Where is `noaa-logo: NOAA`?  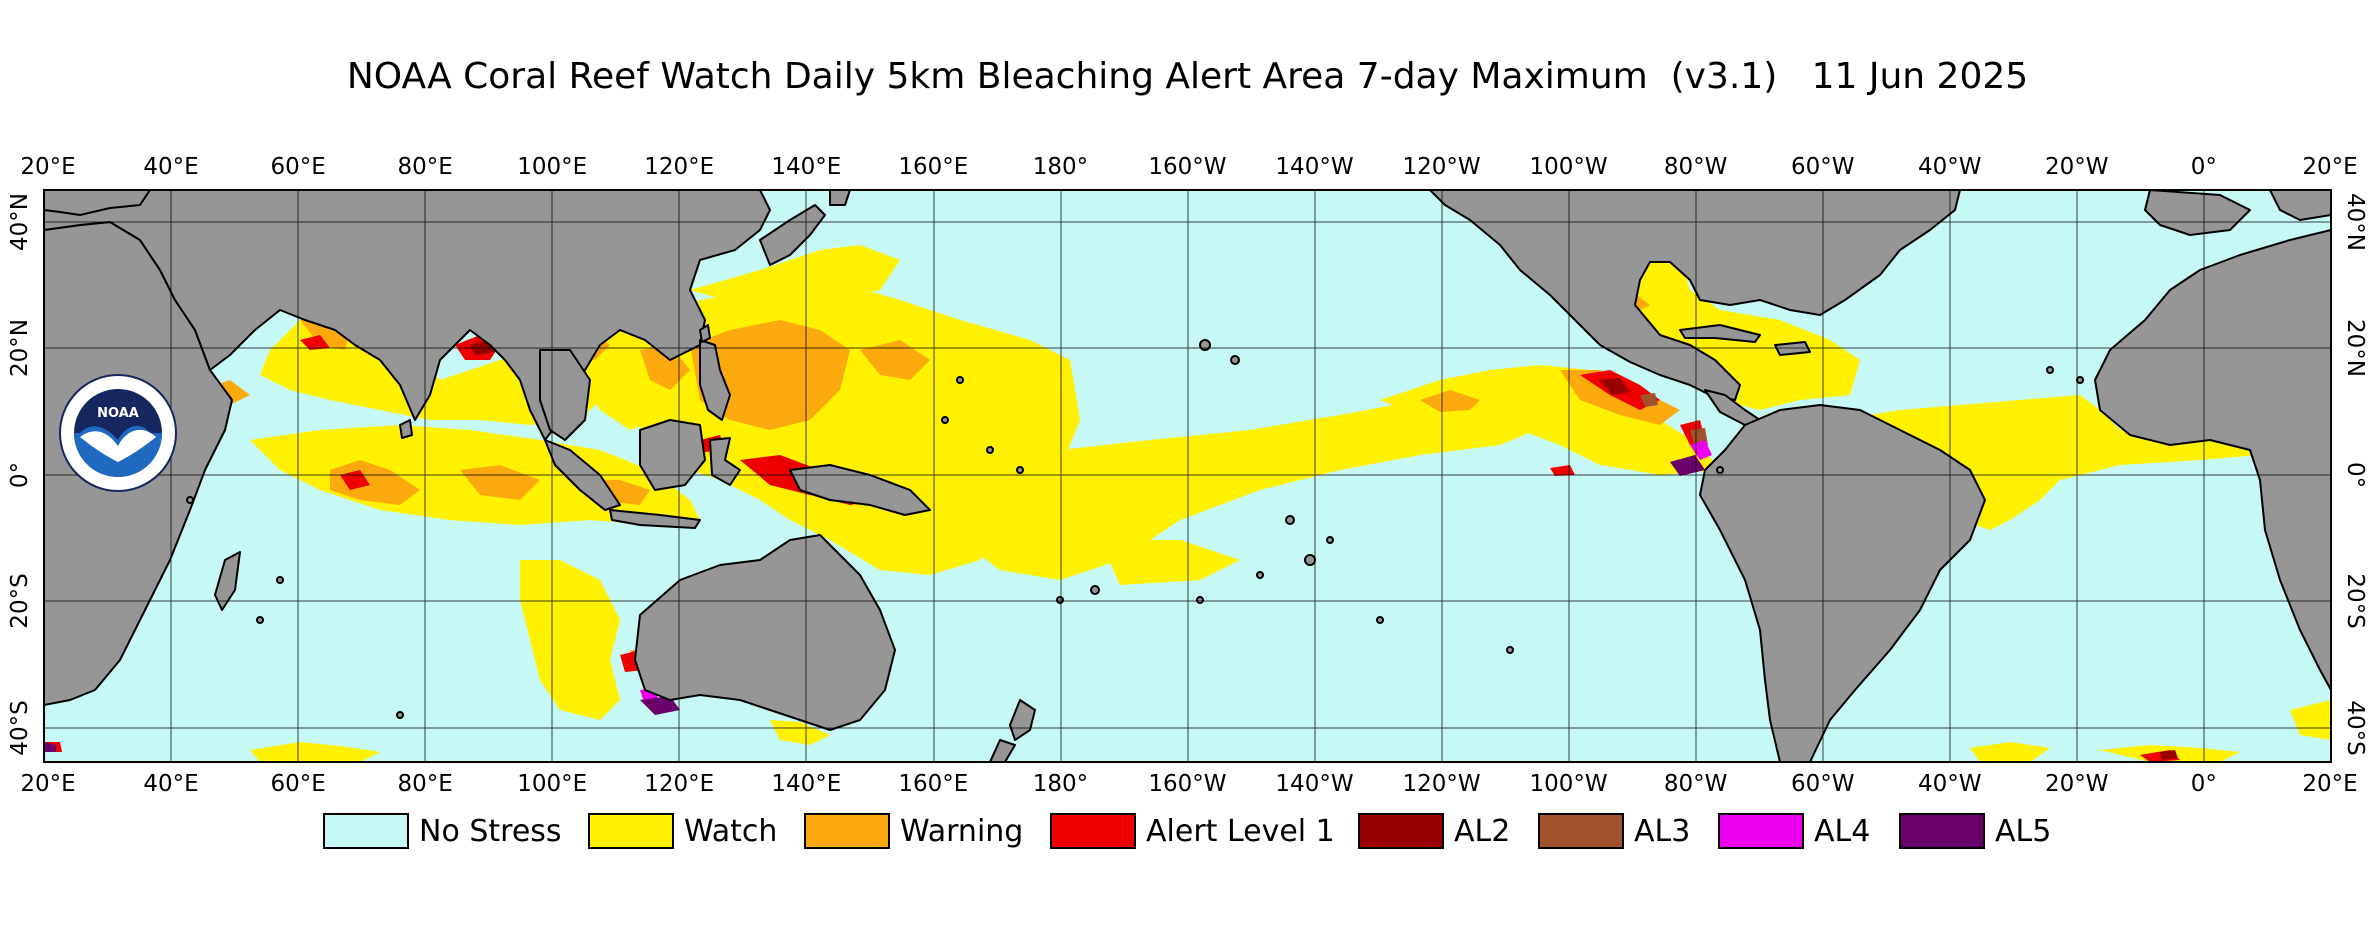
noaa-logo: NOAA is located at coordinates (118, 433).